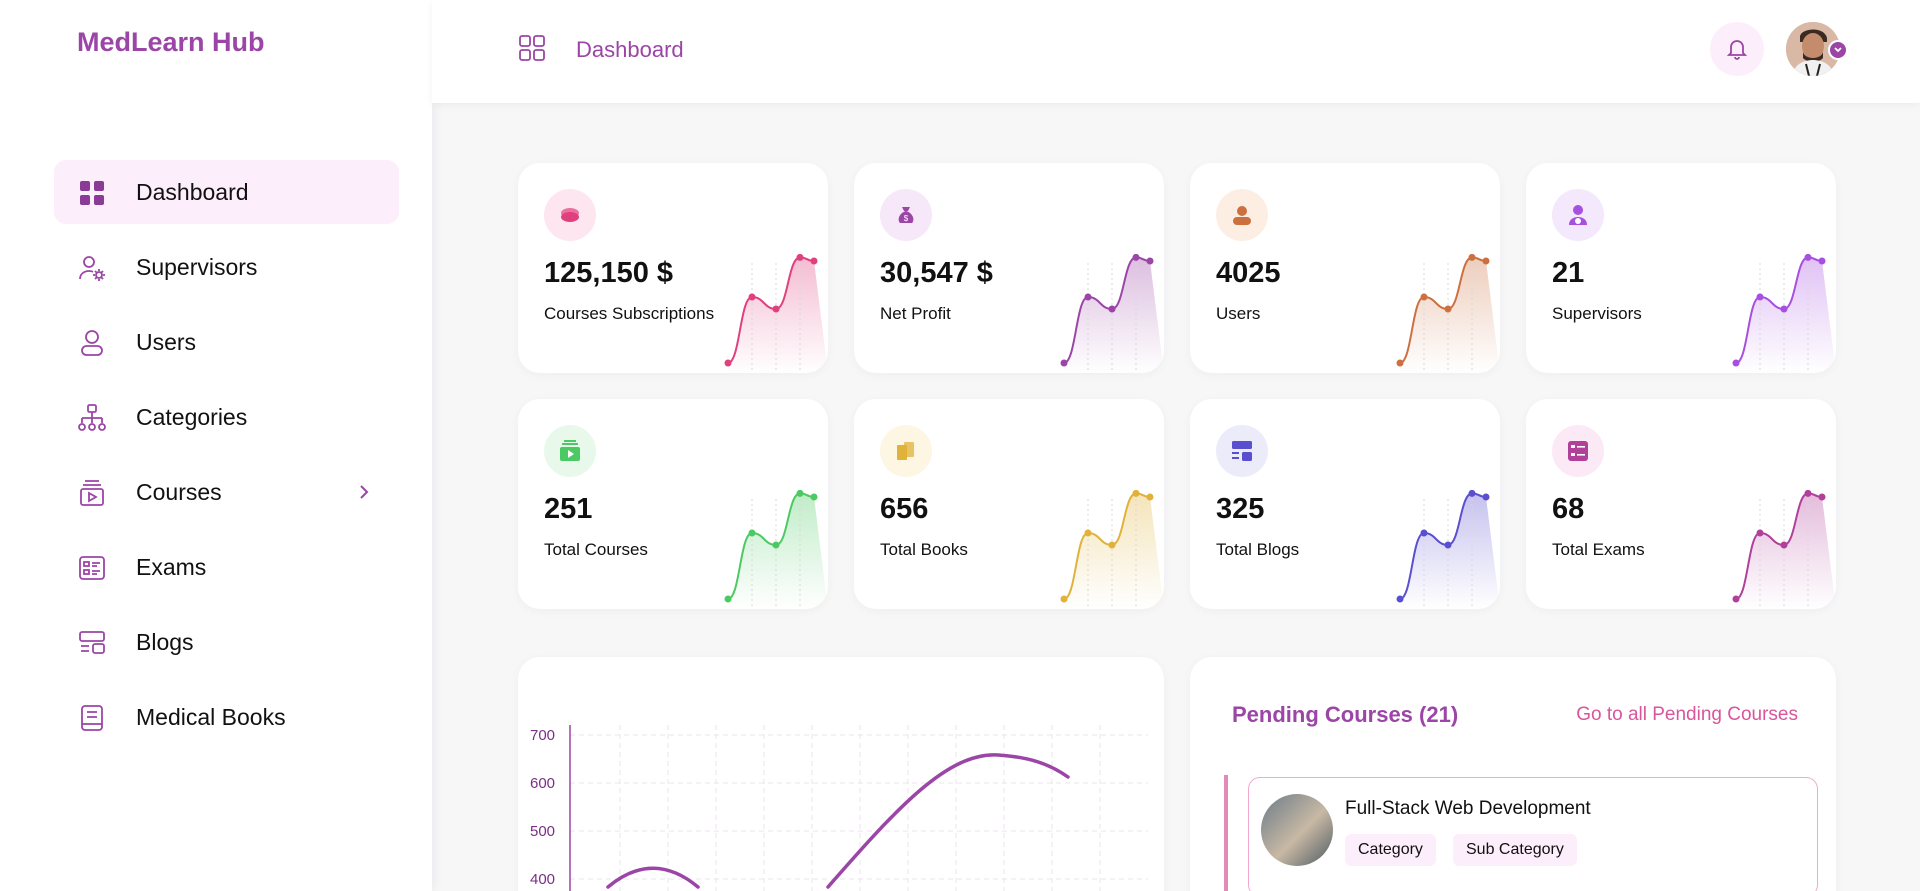  What do you see at coordinates (1258, 549) in the screenshot?
I see `stat-label: Total Blogs` at bounding box center [1258, 549].